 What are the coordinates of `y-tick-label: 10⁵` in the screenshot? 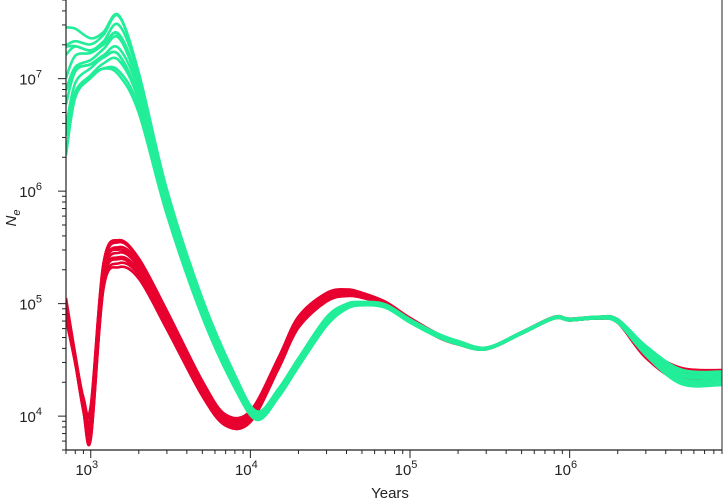 It's located at (30, 304).